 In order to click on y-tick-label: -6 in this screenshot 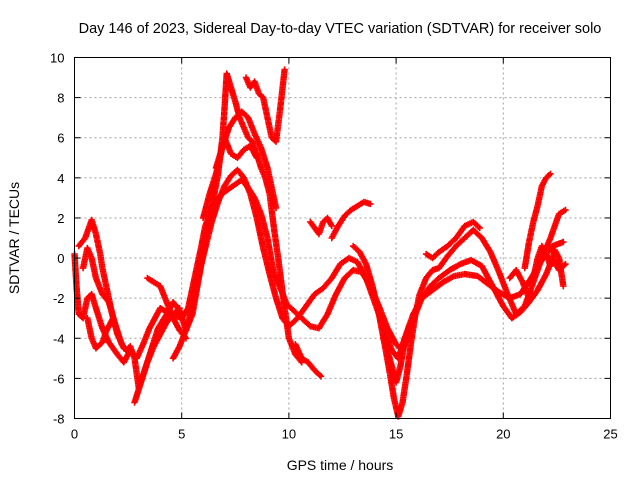, I will do `click(59, 378)`.